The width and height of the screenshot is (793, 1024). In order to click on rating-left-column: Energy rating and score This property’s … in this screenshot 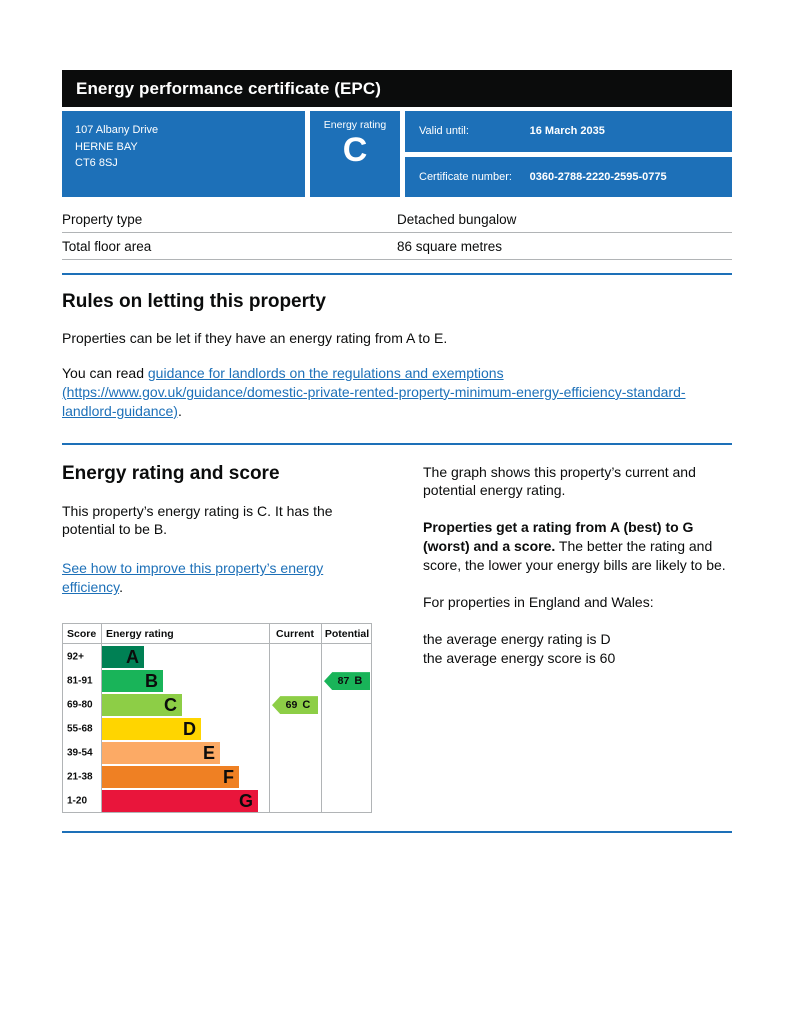, I will do `click(217, 638)`.